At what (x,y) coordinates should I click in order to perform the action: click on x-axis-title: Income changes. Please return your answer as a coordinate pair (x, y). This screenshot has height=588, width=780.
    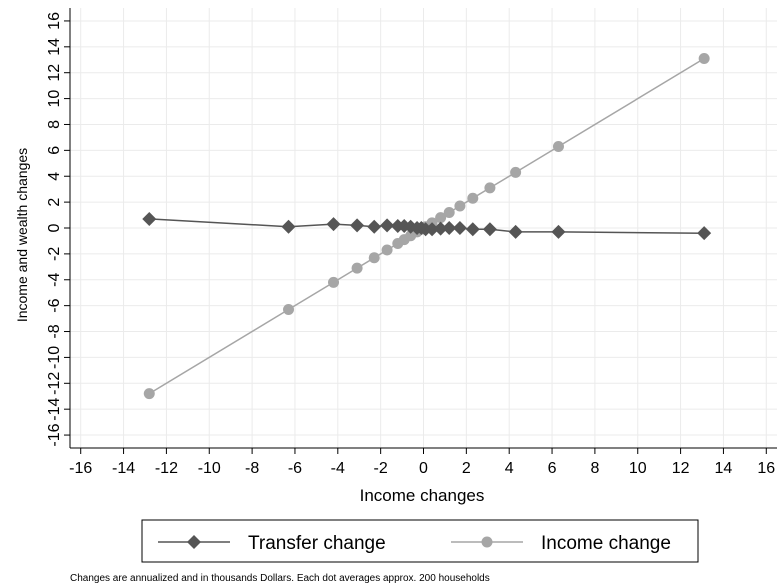
    Looking at the image, I should click on (422, 495).